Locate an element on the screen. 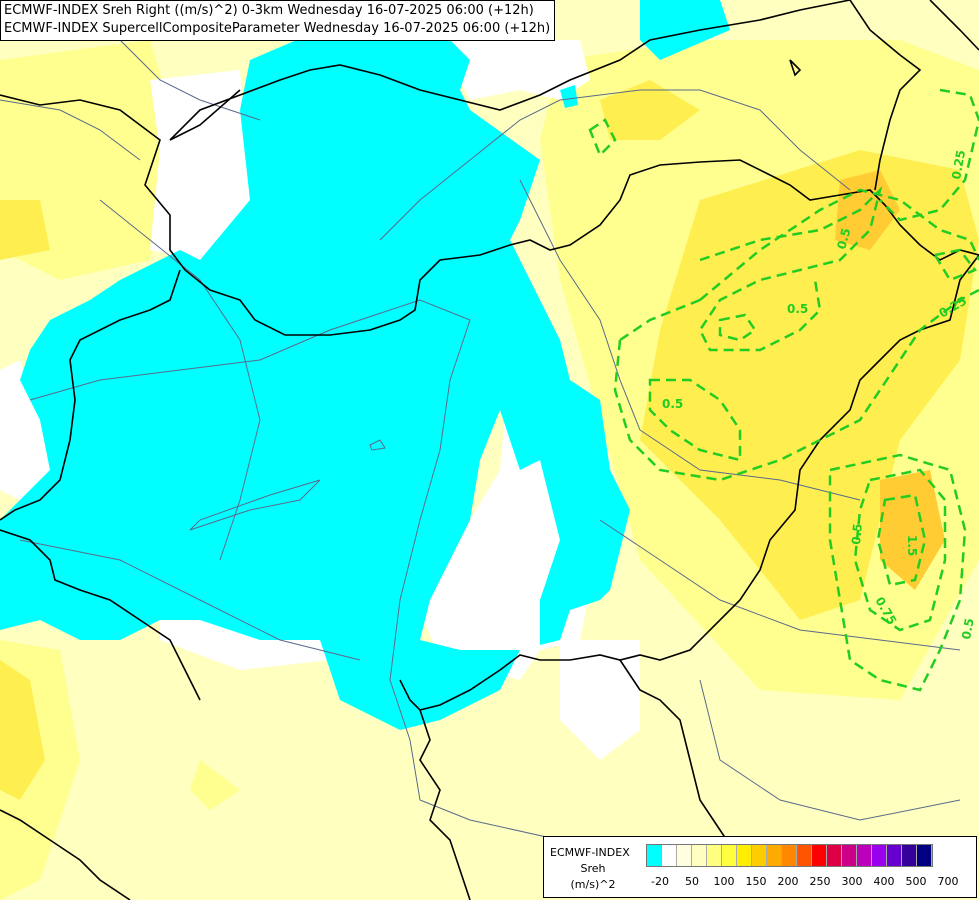  legend-tick: 200 is located at coordinates (788, 881).